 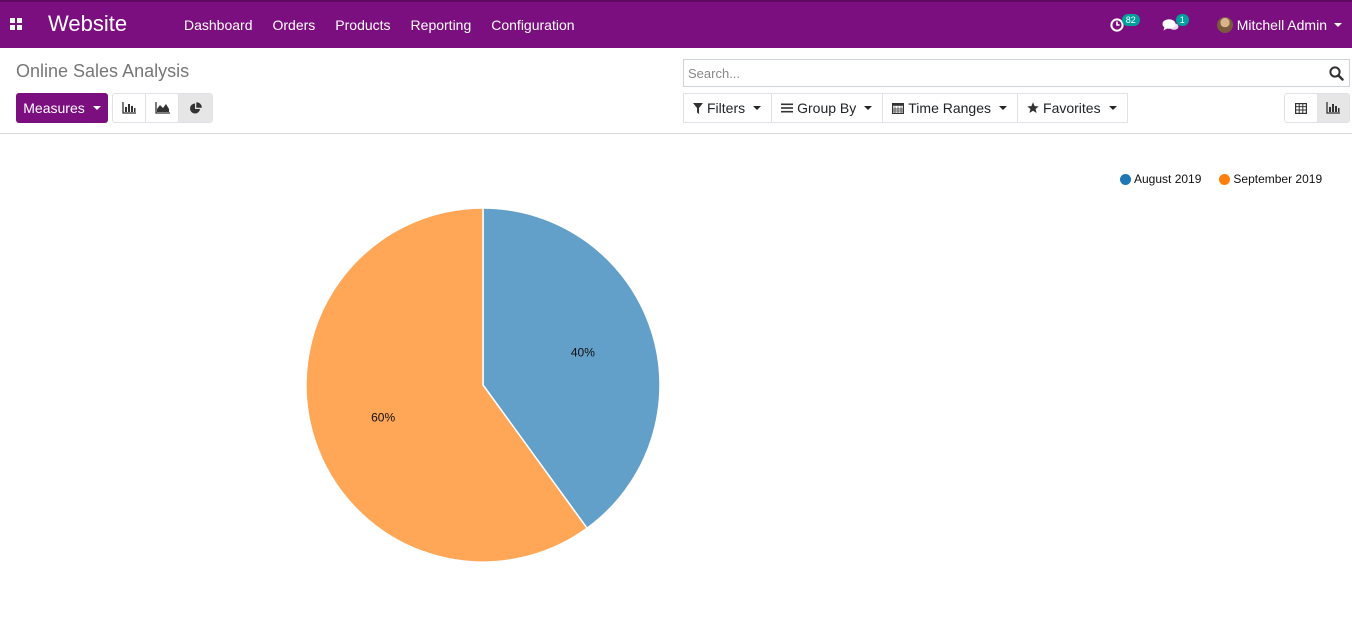 I want to click on pie-slice-september, so click(x=447, y=385).